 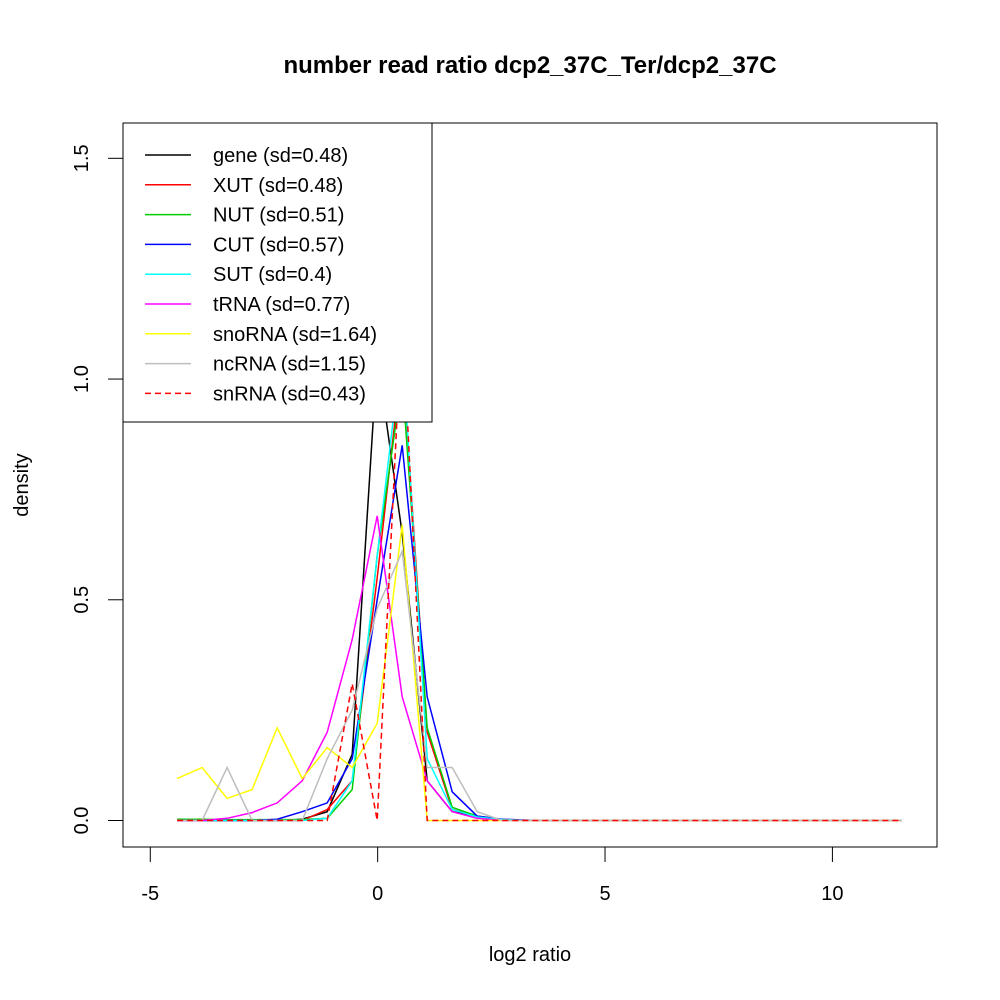 I want to click on x-tick-label: 0, so click(x=377, y=894).